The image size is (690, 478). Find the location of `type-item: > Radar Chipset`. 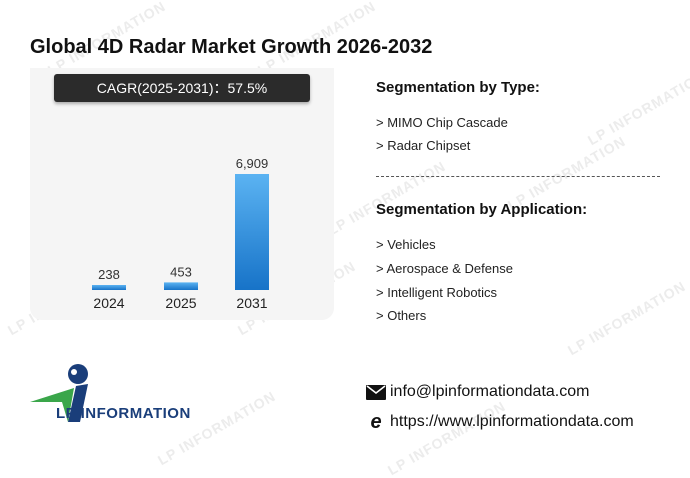

type-item: > Radar Chipset is located at coordinates (423, 145).